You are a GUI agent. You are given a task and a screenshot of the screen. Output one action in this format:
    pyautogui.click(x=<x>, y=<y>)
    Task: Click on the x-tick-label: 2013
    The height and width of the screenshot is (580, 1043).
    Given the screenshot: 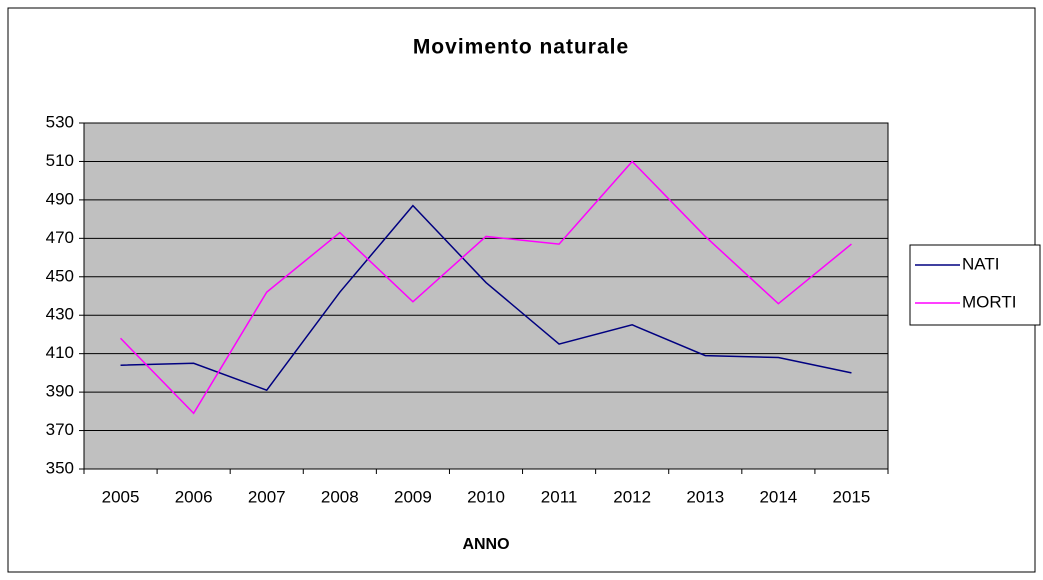 What is the action you would take?
    pyautogui.click(x=705, y=496)
    